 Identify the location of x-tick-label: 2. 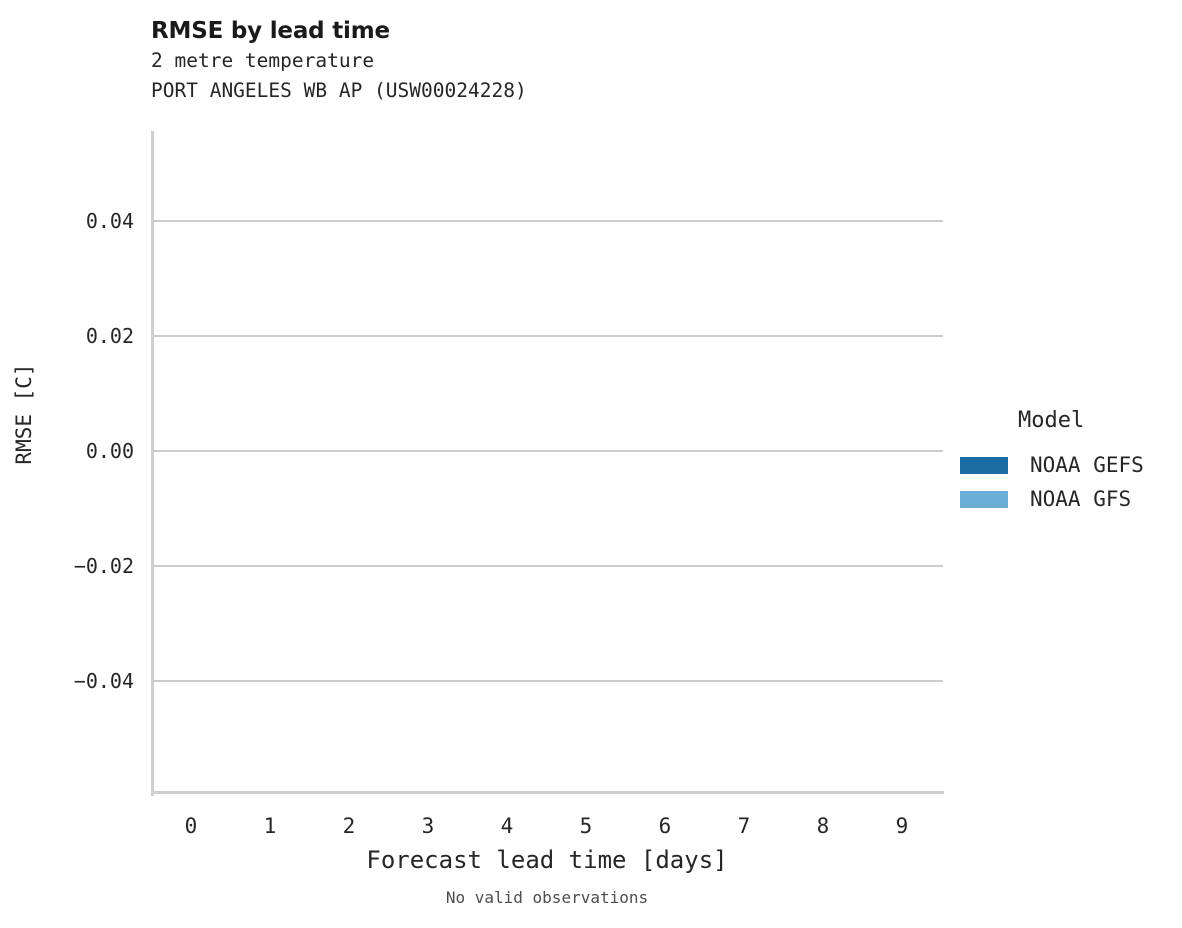
(349, 826).